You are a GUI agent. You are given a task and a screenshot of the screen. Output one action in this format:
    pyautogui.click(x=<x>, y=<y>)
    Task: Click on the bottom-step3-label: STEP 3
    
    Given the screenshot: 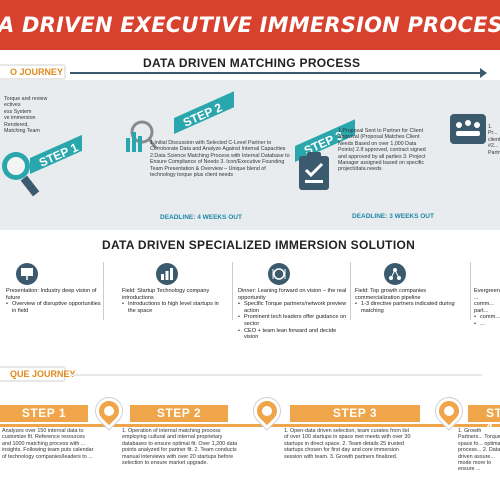 What is the action you would take?
    pyautogui.click(x=355, y=413)
    